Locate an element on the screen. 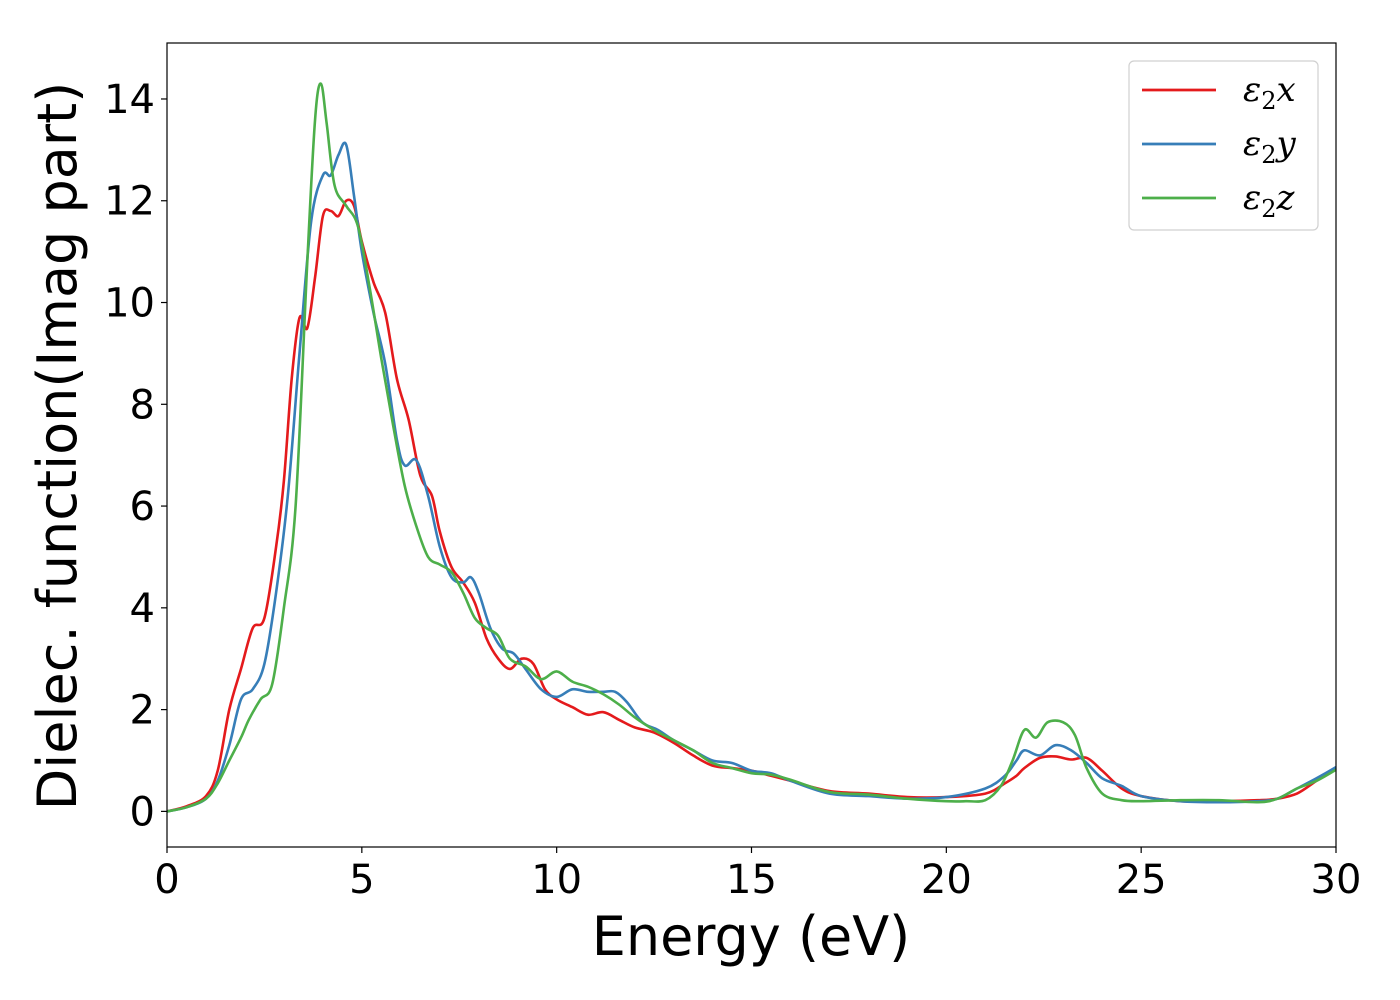  legend-box is located at coordinates (1223, 145).